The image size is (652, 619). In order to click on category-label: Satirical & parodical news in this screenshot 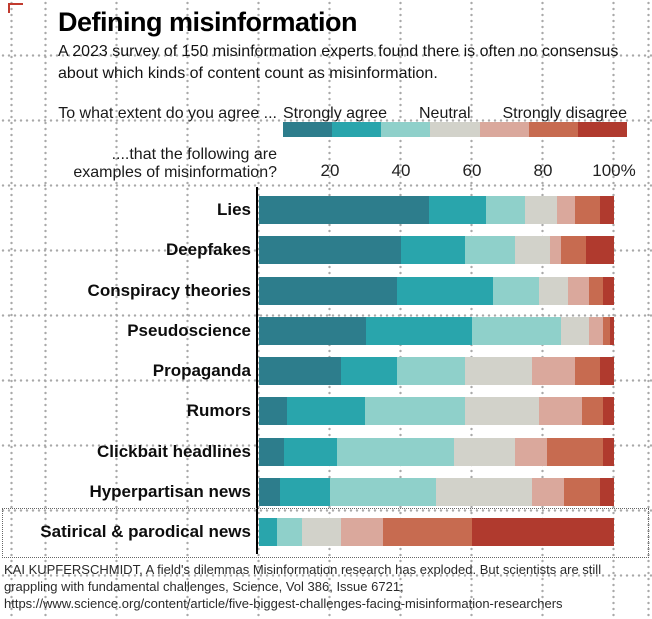, I will do `click(145, 531)`.